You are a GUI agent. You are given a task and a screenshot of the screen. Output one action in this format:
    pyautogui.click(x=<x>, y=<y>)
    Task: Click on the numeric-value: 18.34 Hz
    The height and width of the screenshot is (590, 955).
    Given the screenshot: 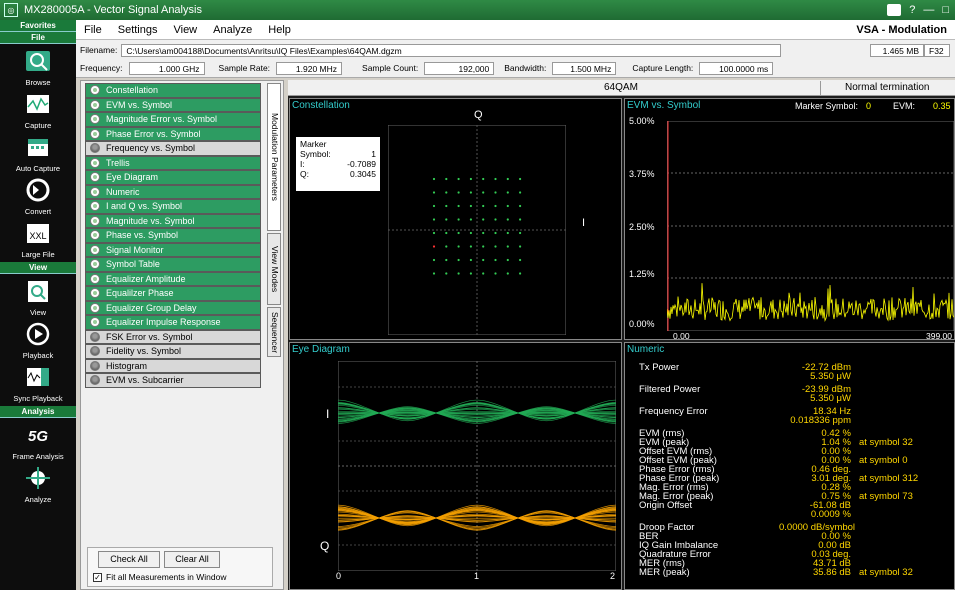 What is the action you would take?
    pyautogui.click(x=831, y=411)
    